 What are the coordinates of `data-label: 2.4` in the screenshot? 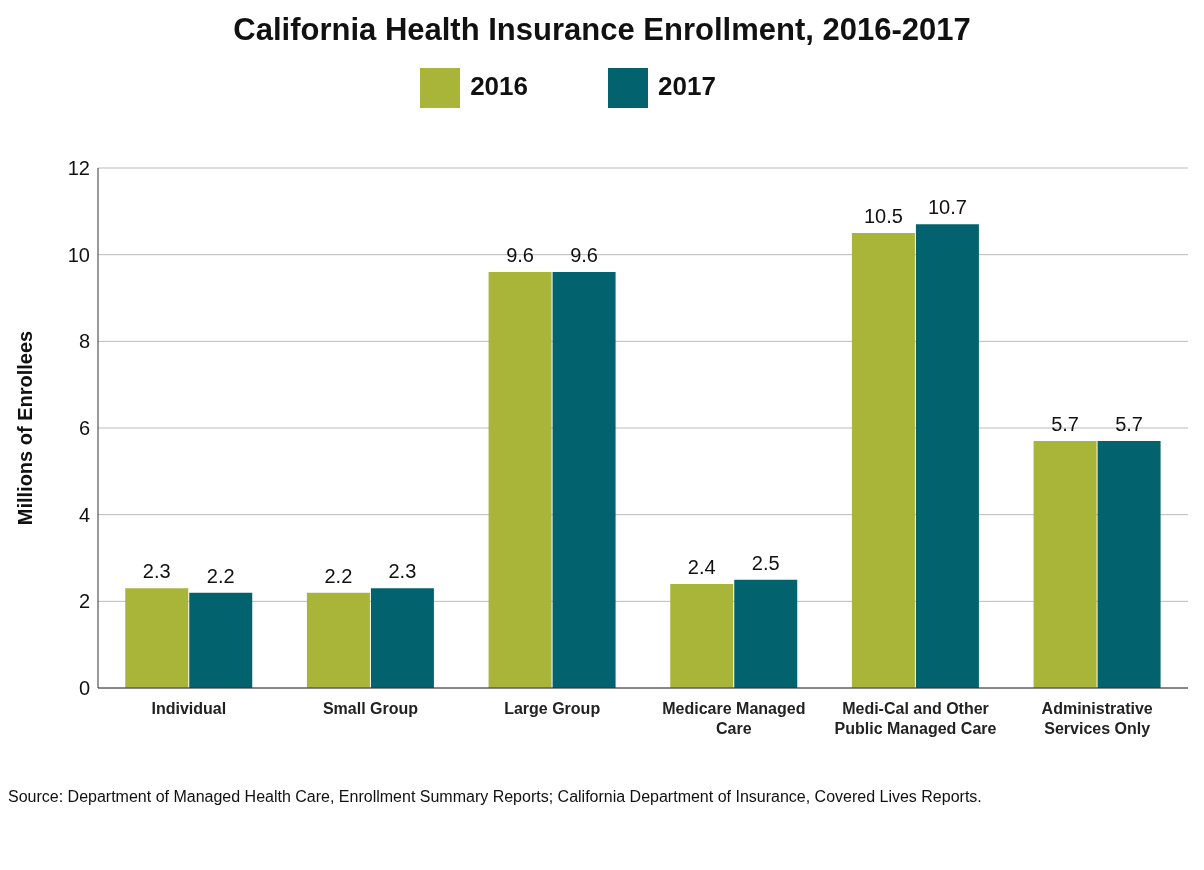 It's located at (701, 567).